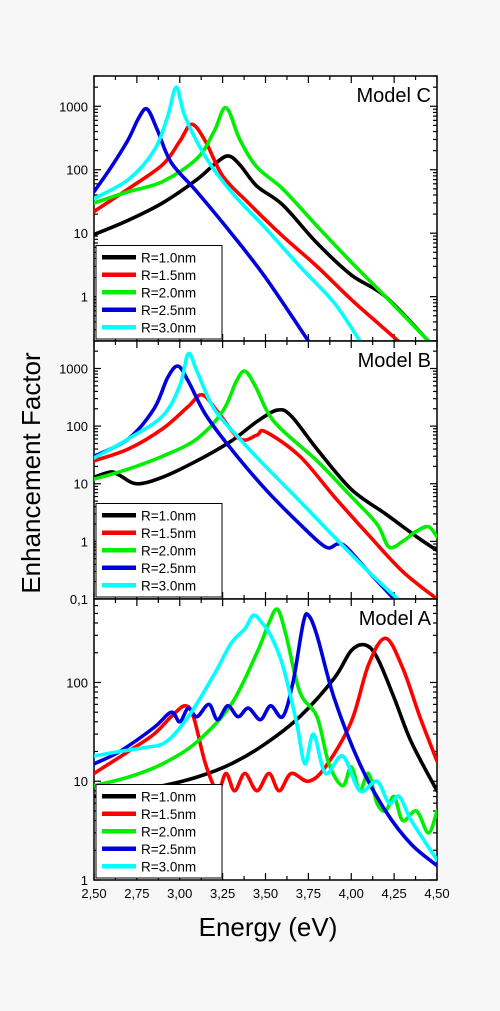 The image size is (500, 1011). Describe the element at coordinates (393, 893) in the screenshot. I see `x-tick-label: 4,25` at that location.